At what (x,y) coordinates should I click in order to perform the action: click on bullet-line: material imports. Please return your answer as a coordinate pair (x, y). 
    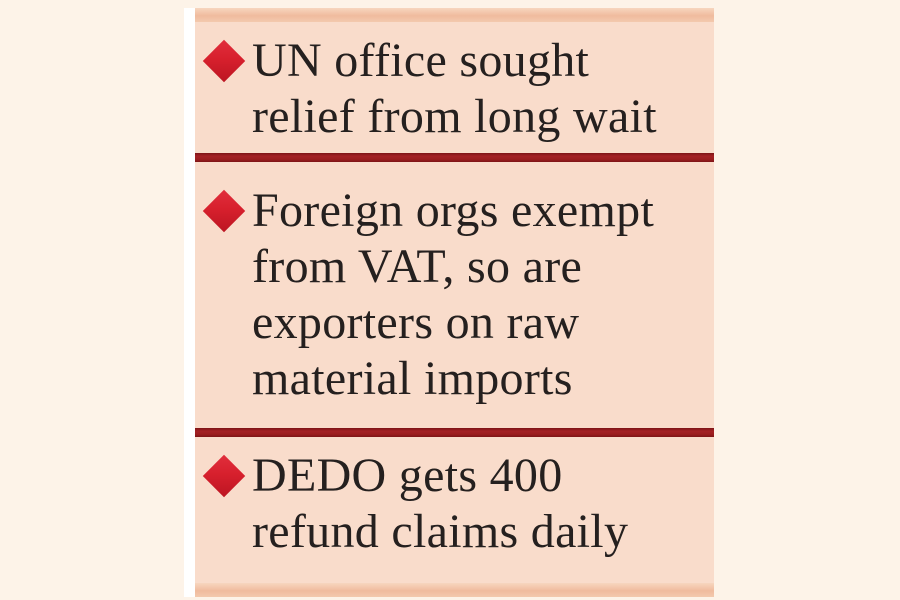
    Looking at the image, I should click on (412, 378).